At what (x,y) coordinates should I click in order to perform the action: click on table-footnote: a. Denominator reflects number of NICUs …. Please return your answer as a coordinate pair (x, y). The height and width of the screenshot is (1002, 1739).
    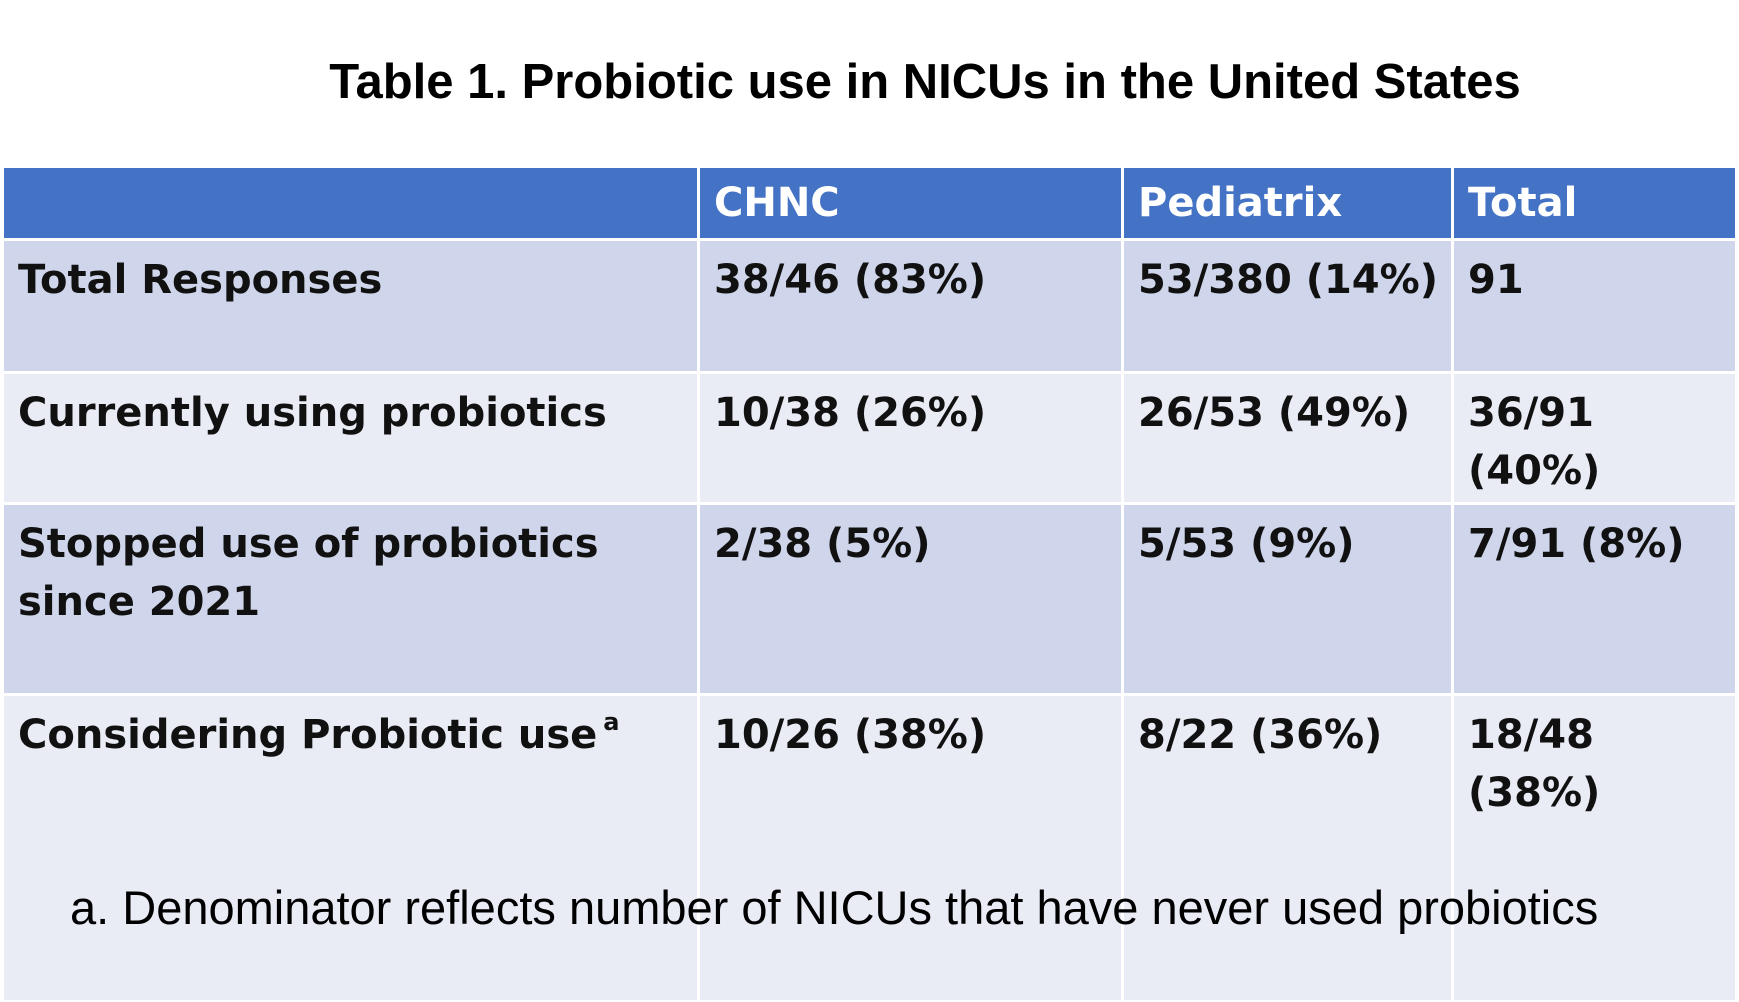
    Looking at the image, I should click on (834, 907).